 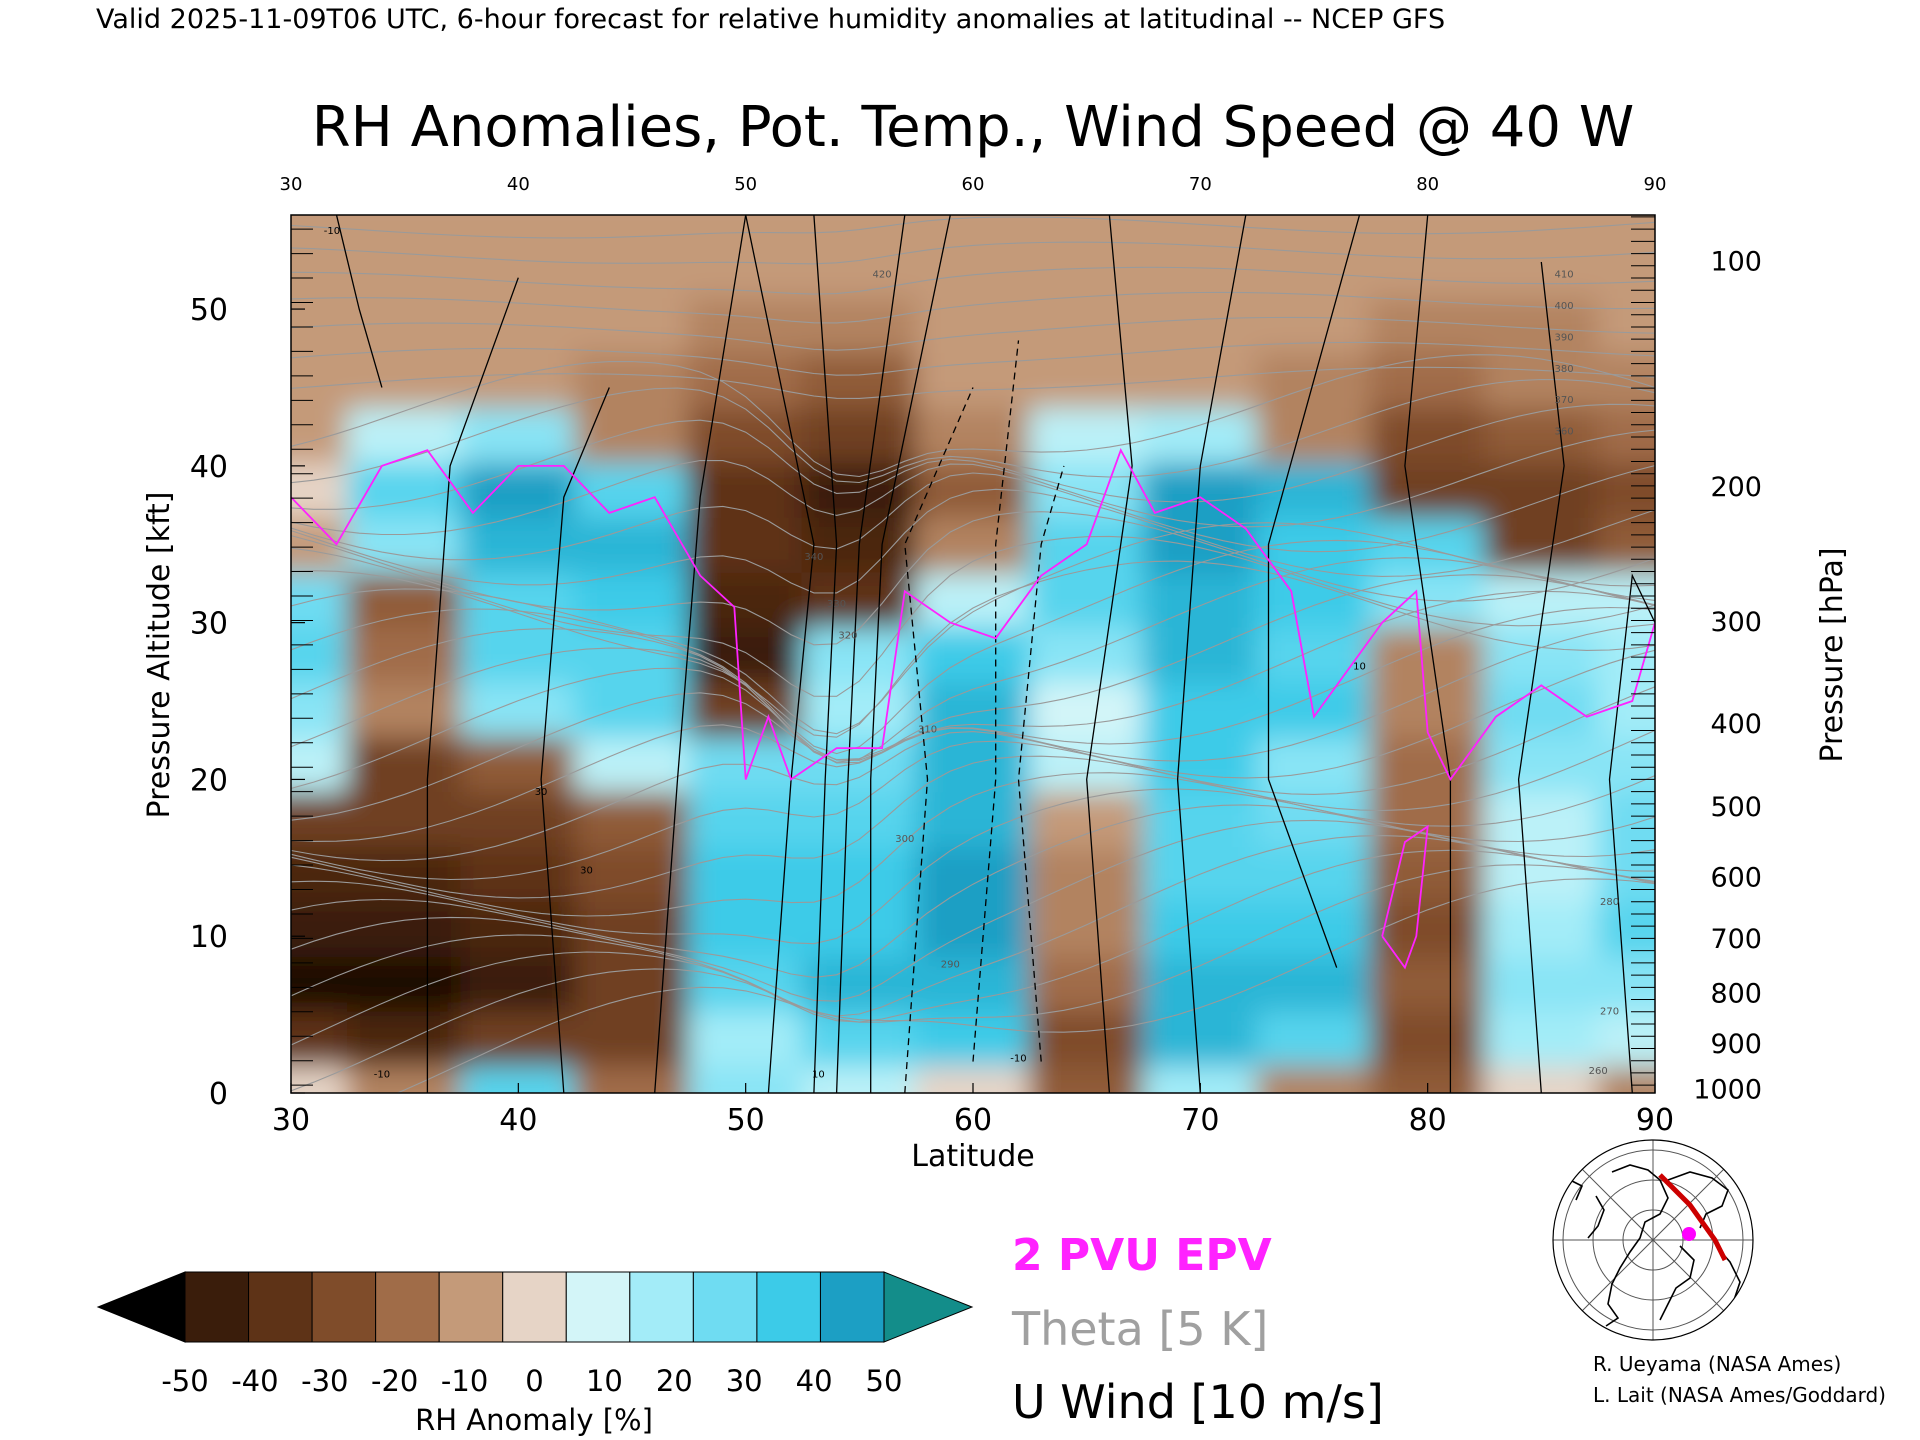 What do you see at coordinates (1198, 1402) in the screenshot?
I see `legend-uwind: U Wind [10 m/s]` at bounding box center [1198, 1402].